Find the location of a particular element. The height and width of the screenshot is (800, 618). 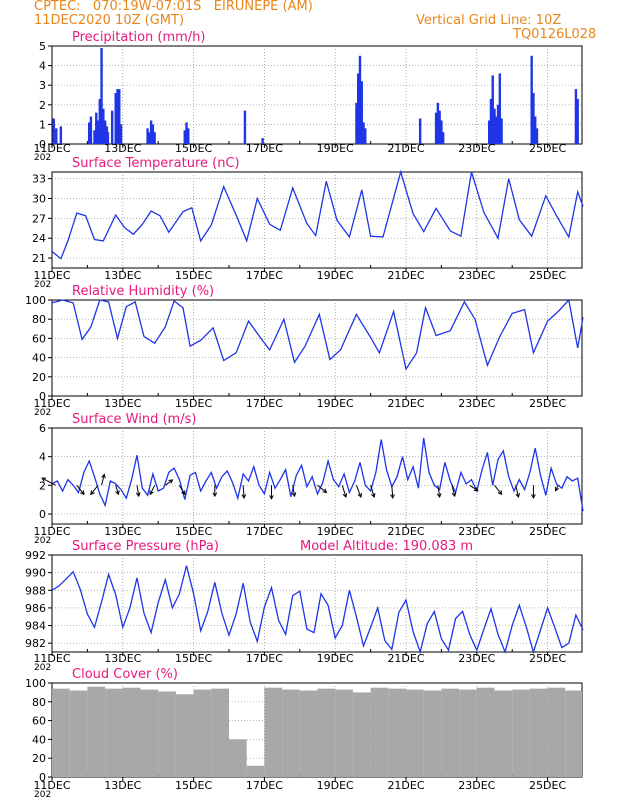

panel6-ytick-label: 60 is located at coordinates (39, 721).